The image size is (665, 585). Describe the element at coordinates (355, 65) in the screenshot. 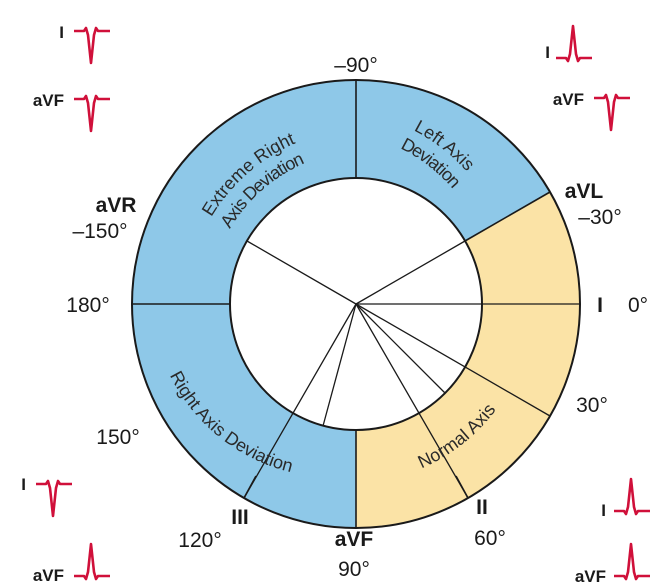

I see `angle-label-minus90: –90°` at that location.